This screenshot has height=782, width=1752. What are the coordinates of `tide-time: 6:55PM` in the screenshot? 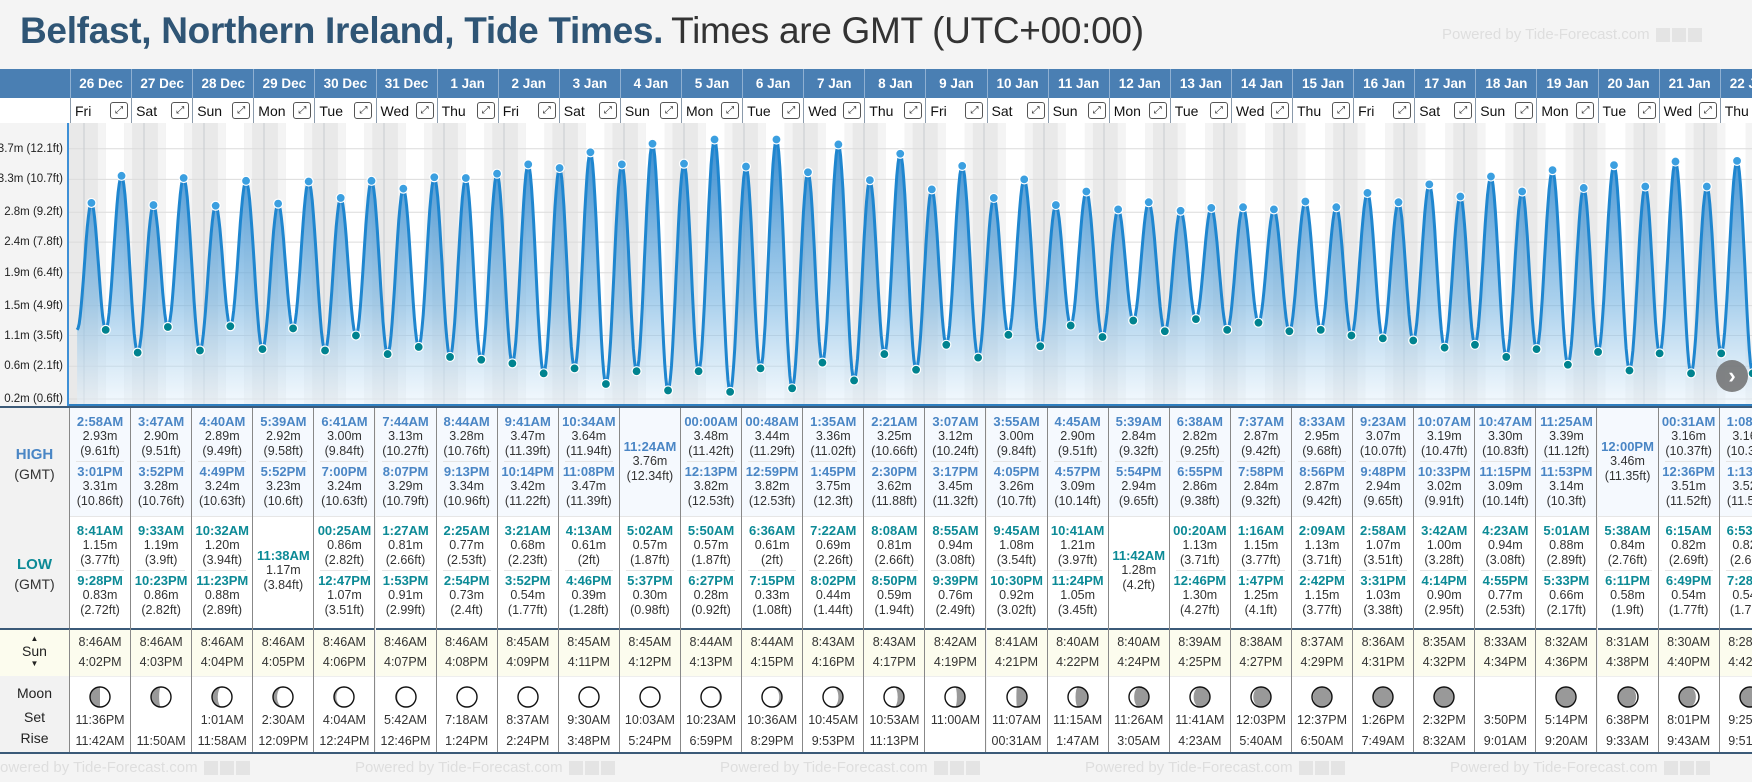 It's located at (1200, 471).